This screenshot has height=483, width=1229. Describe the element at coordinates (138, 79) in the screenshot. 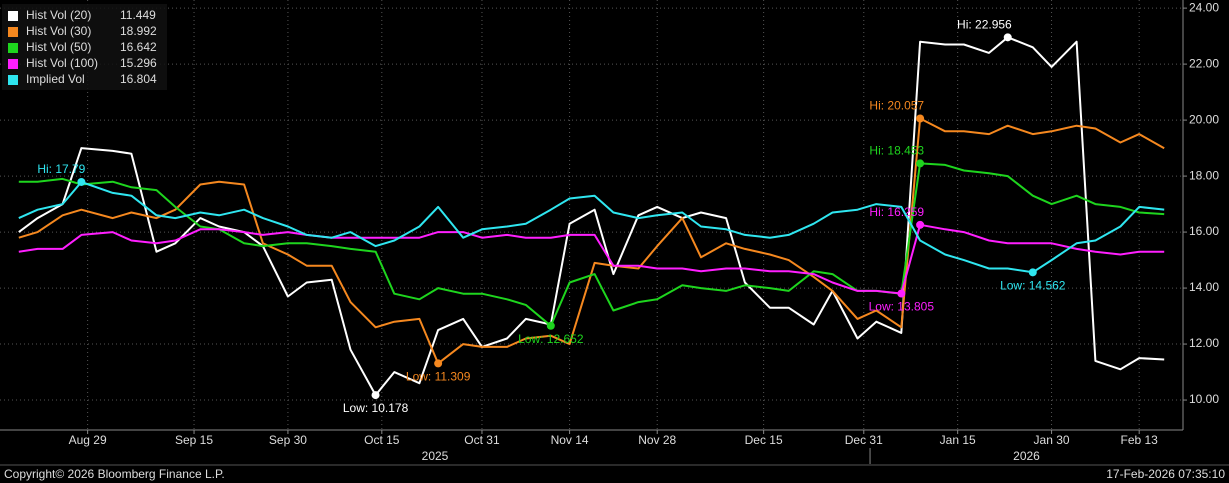

I see `legend-value: 16.804` at that location.